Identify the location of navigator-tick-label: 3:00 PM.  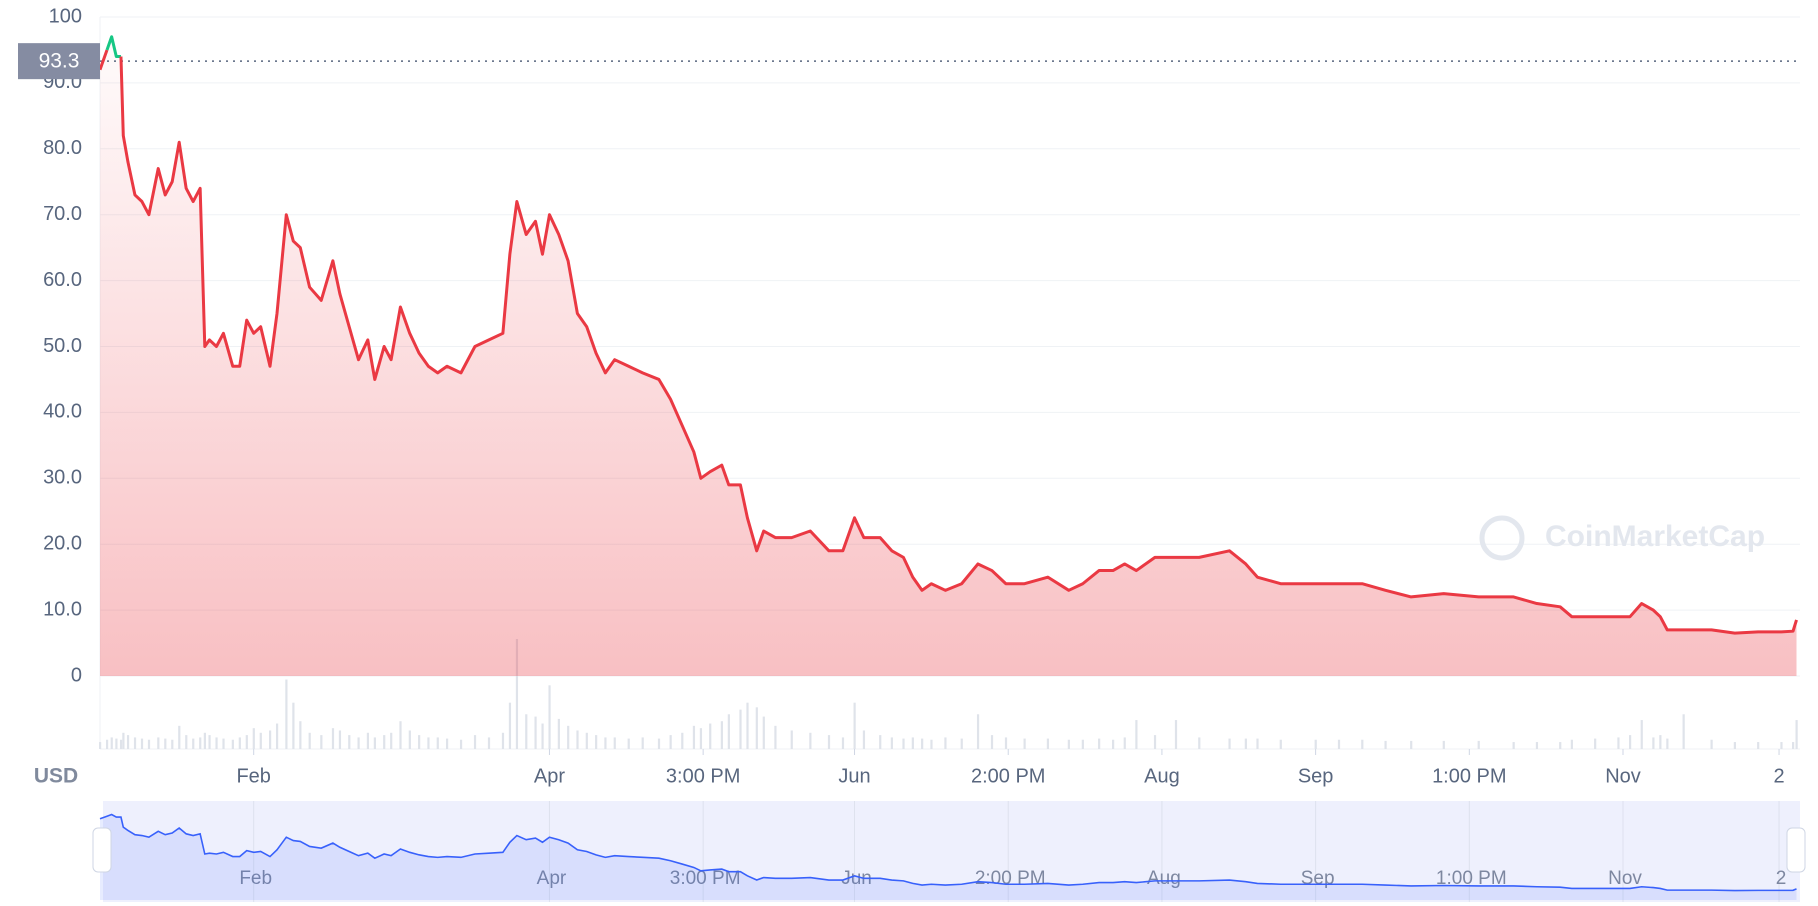
(705, 878).